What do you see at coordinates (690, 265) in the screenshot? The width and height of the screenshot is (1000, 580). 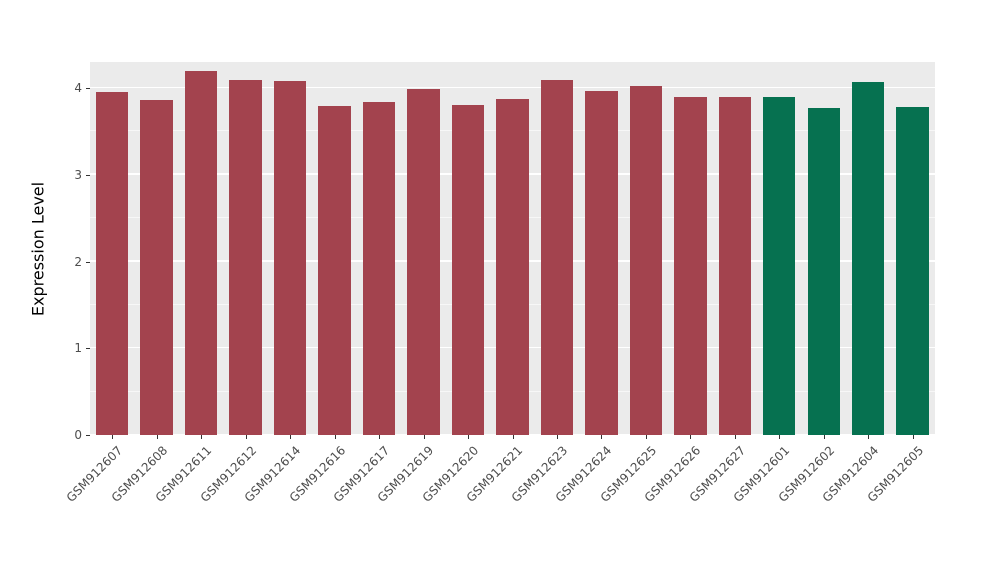 I see `bar-GSM912626` at bounding box center [690, 265].